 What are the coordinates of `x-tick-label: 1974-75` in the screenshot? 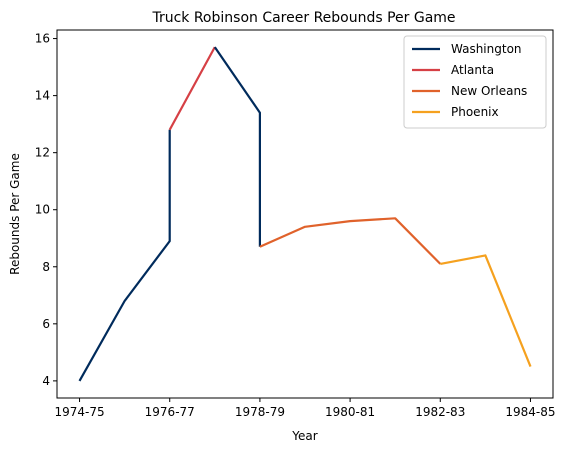 It's located at (79, 412).